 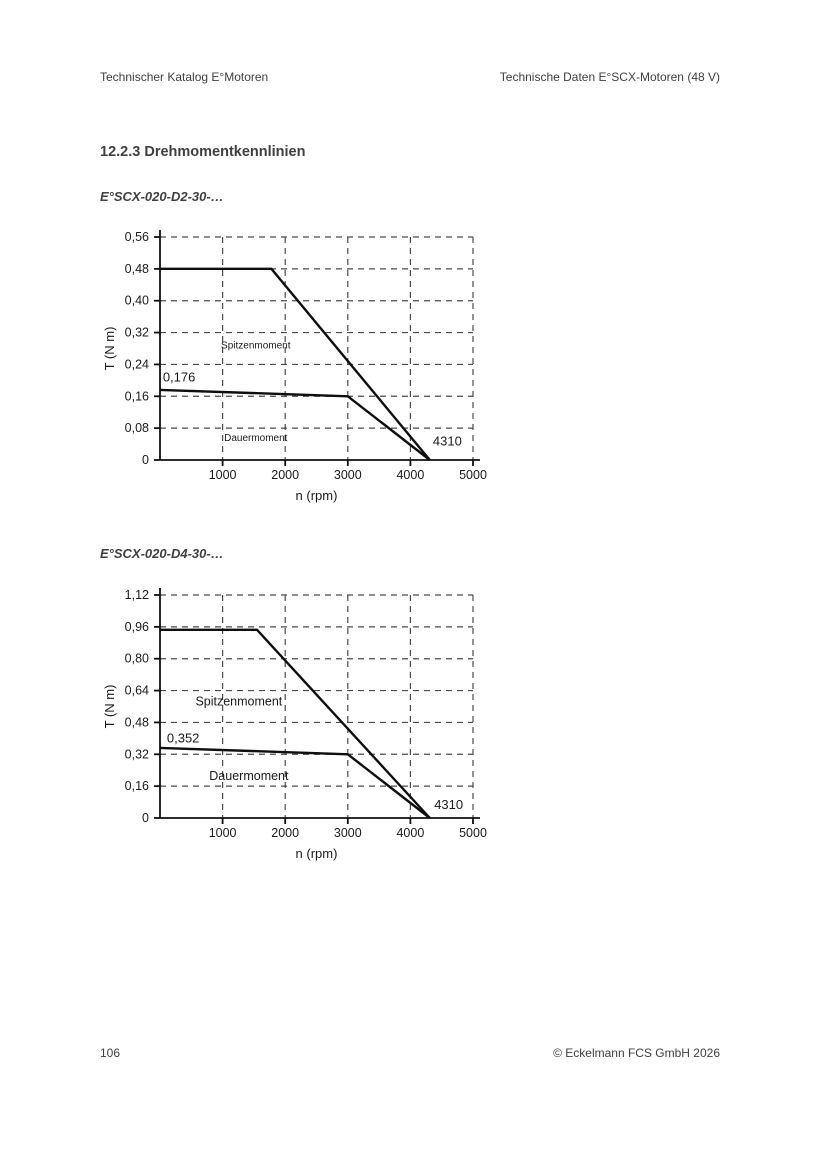 I want to click on y-tick-label: 0,96, so click(x=137, y=627).